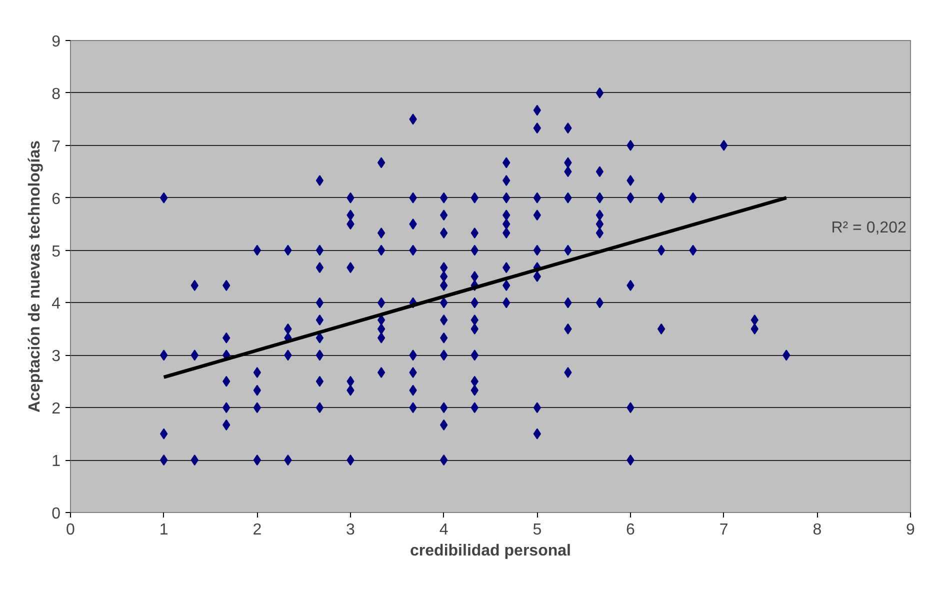 Image resolution: width=934 pixels, height=596 pixels. Describe the element at coordinates (537, 530) in the screenshot. I see `x-tick-label: 5` at that location.